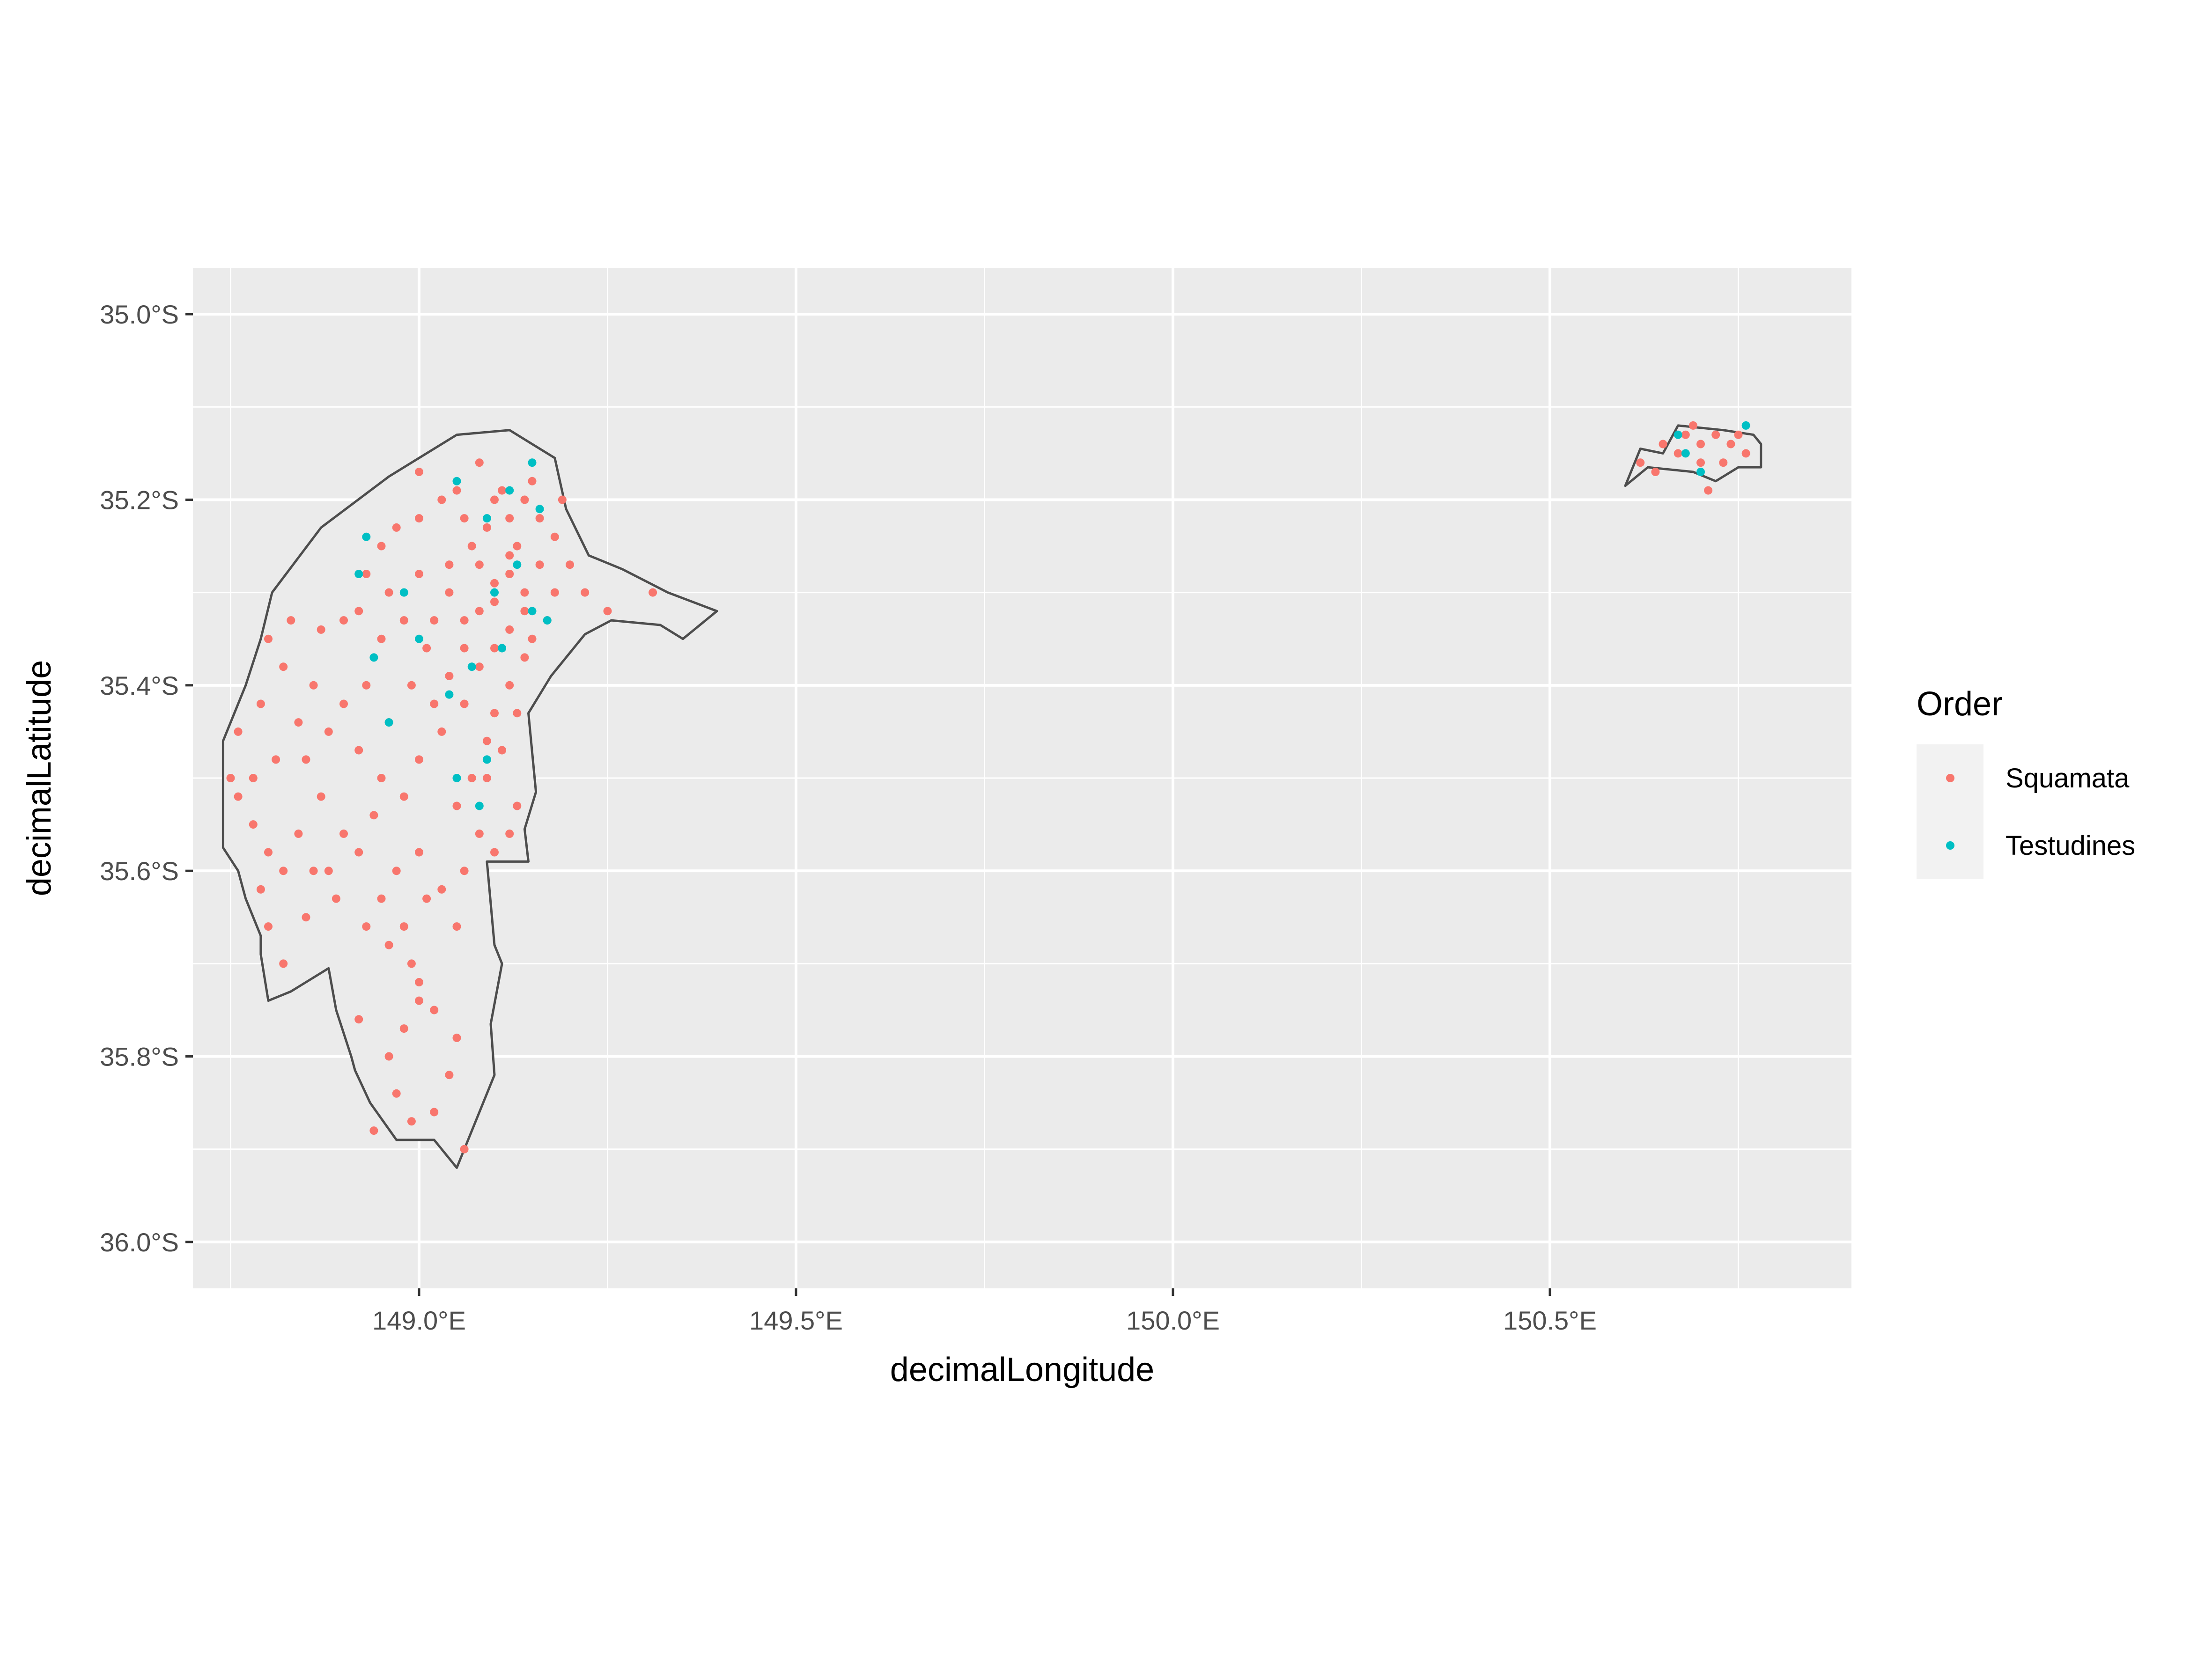 This screenshot has height=1661, width=2212. What do you see at coordinates (139, 1242) in the screenshot?
I see `y-tick-label: 36.0°S` at bounding box center [139, 1242].